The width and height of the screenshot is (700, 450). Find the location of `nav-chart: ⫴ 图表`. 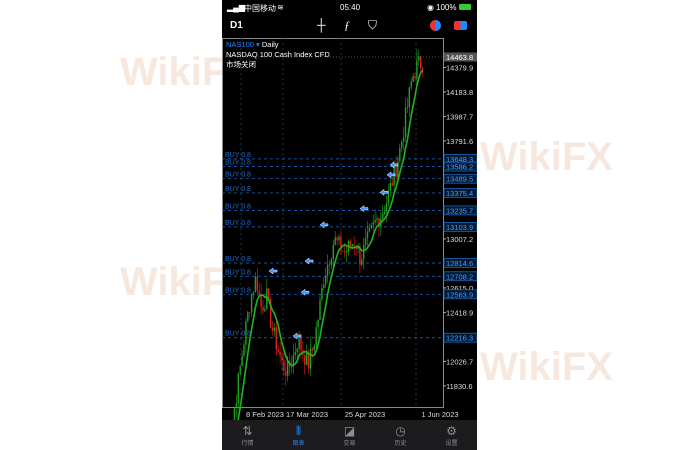

nav-chart: ⫴ 图表 is located at coordinates (298, 435).